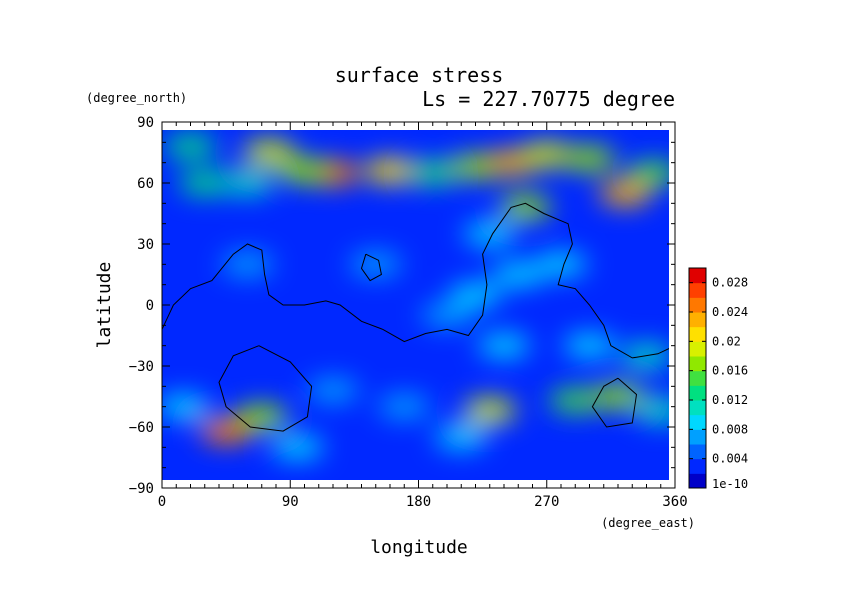  What do you see at coordinates (730, 429) in the screenshot?
I see `colorbar-tick-label: 0.008` at bounding box center [730, 429].